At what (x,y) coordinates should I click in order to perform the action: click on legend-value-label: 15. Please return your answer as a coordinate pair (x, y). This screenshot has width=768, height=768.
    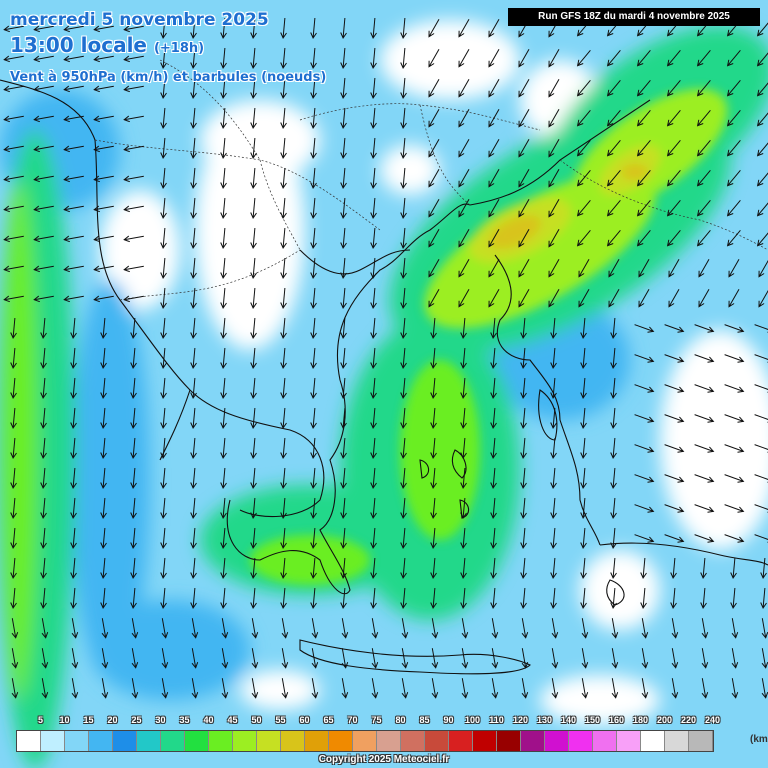
    Looking at the image, I should click on (88, 720).